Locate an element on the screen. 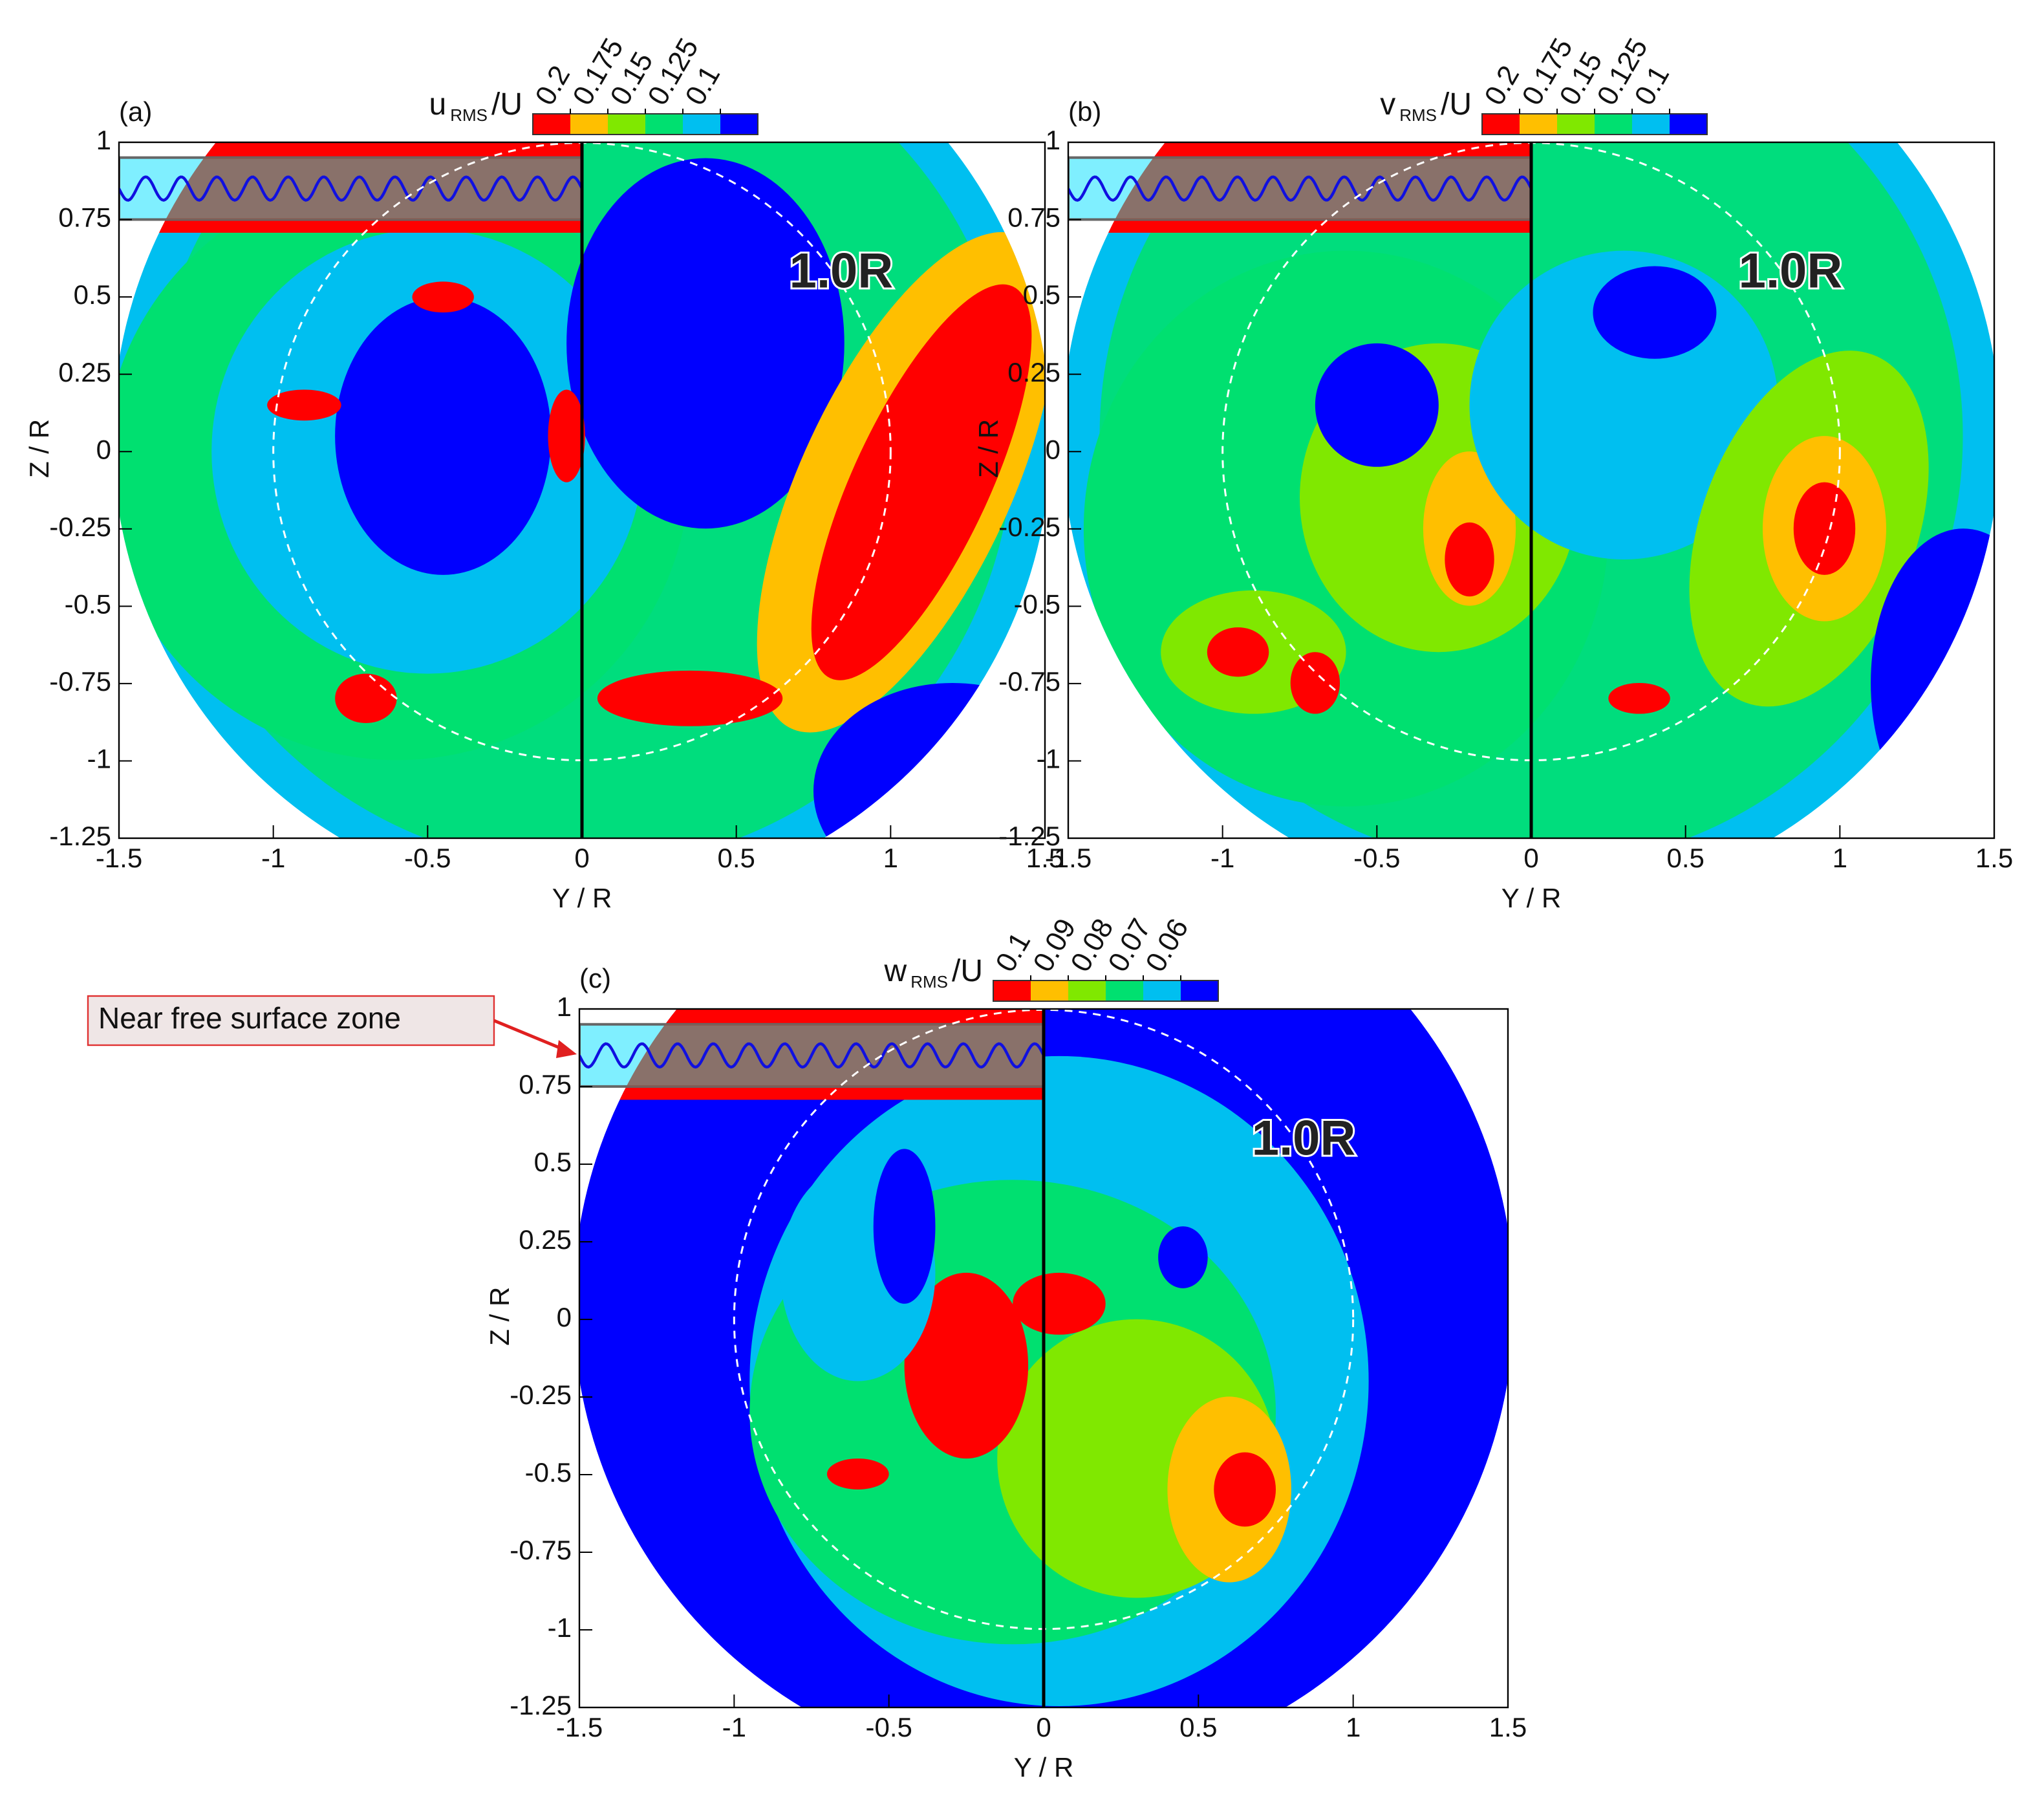  callout-arrow is located at coordinates (531, 1037).